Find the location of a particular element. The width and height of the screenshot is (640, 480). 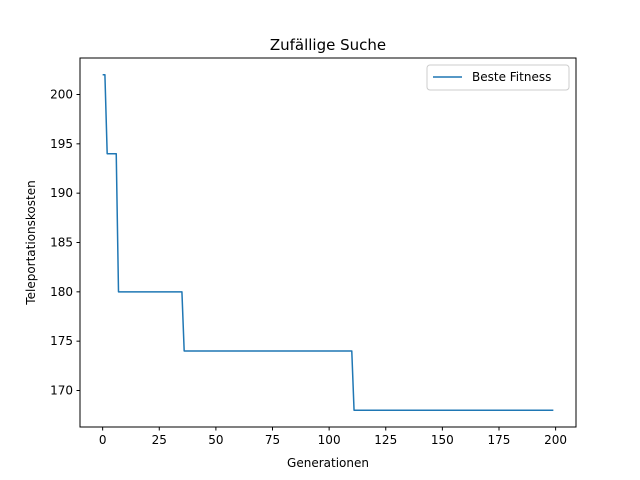

x-tick-label: 100 is located at coordinates (329, 440).